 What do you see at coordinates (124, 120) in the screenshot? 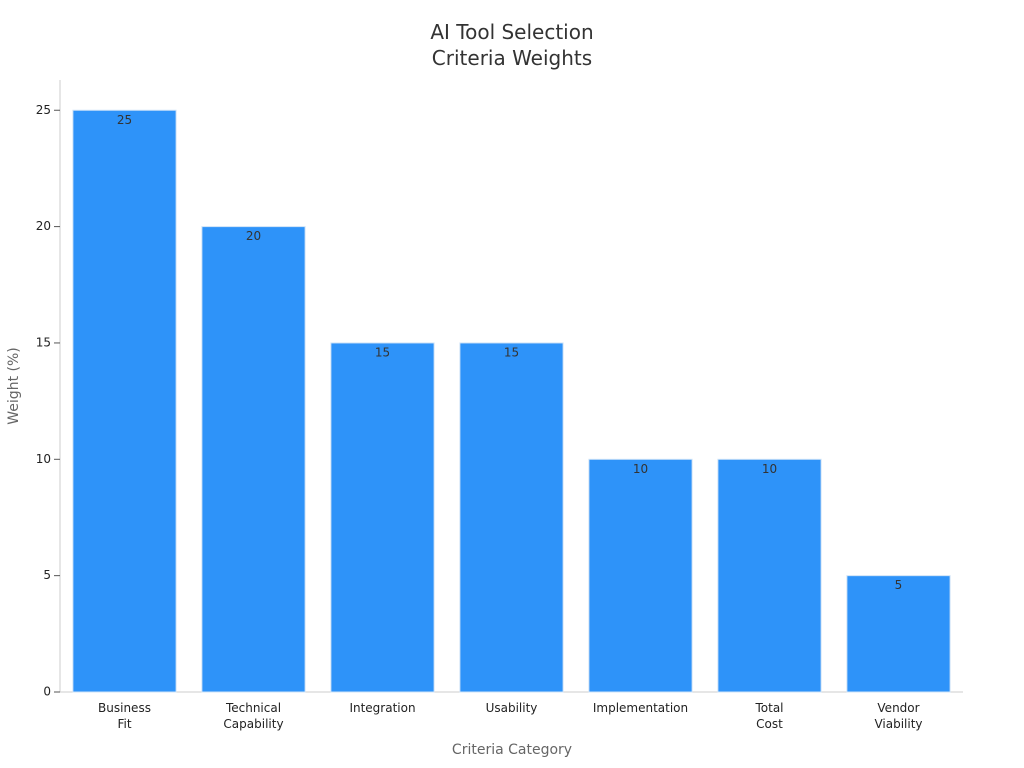
I see `value-label: 25` at bounding box center [124, 120].